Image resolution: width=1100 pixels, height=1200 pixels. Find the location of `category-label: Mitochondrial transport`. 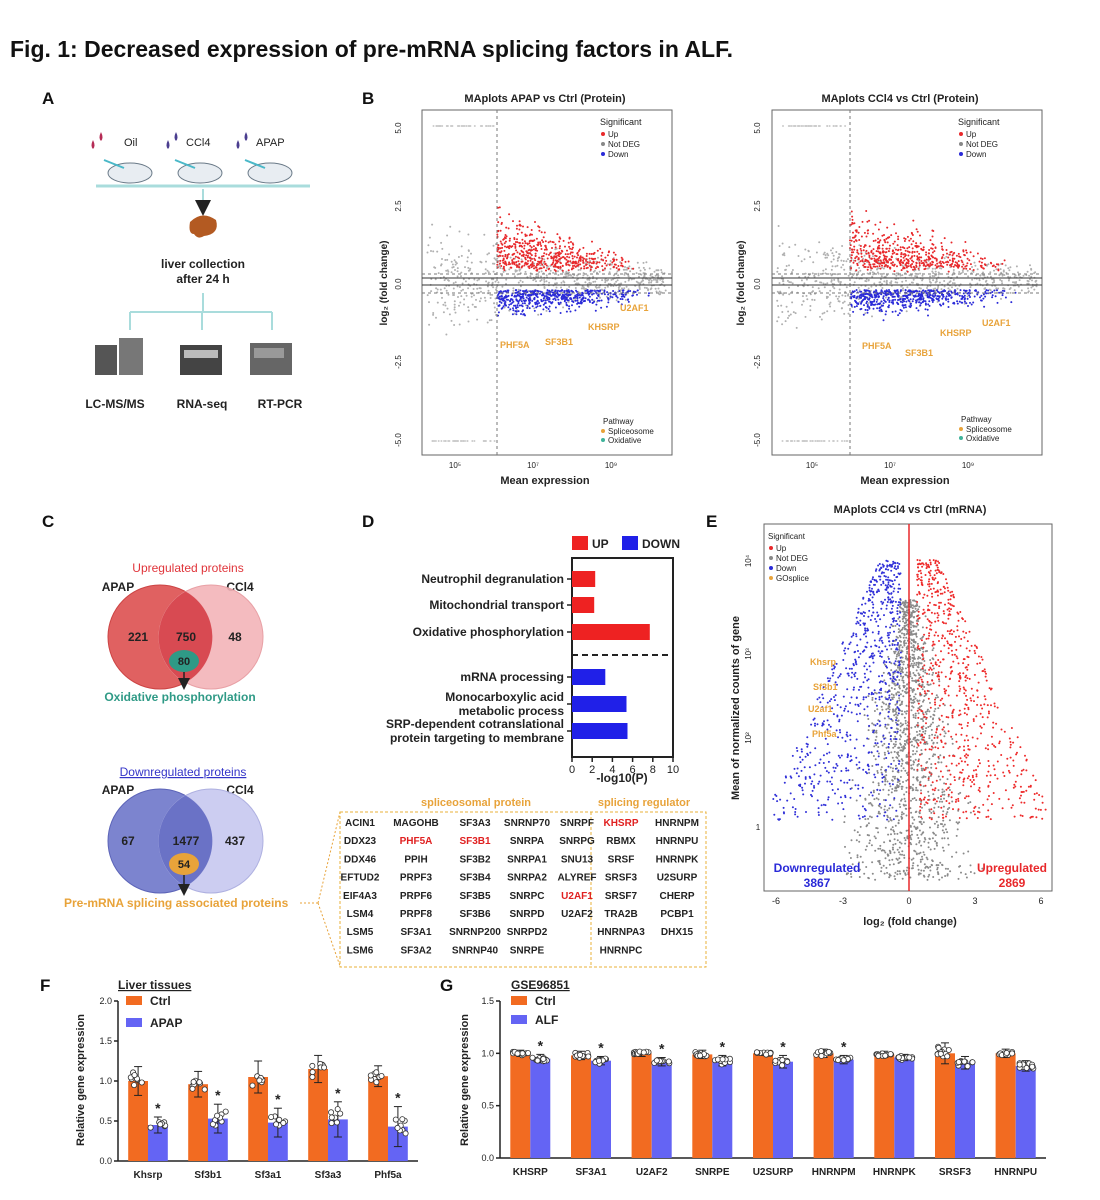

category-label: Mitochondrial transport is located at coordinates (496, 605).